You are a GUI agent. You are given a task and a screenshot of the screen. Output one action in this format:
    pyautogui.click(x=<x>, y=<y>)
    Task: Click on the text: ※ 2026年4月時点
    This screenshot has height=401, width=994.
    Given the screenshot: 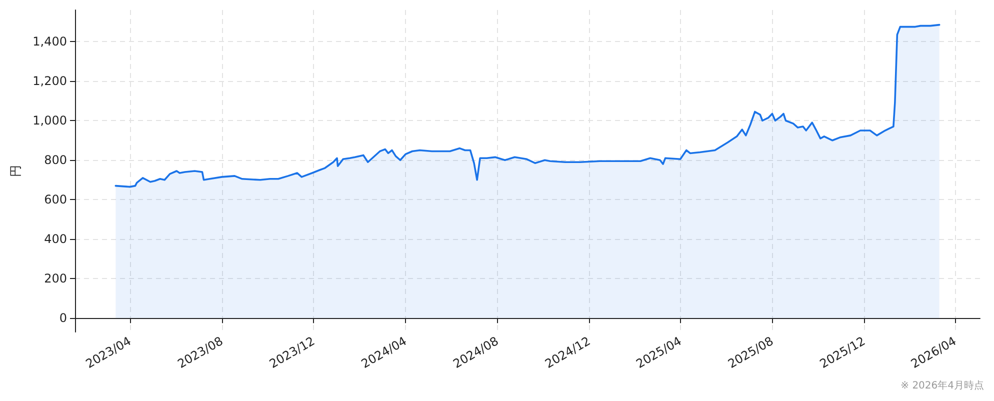 What is the action you would take?
    pyautogui.click(x=942, y=386)
    